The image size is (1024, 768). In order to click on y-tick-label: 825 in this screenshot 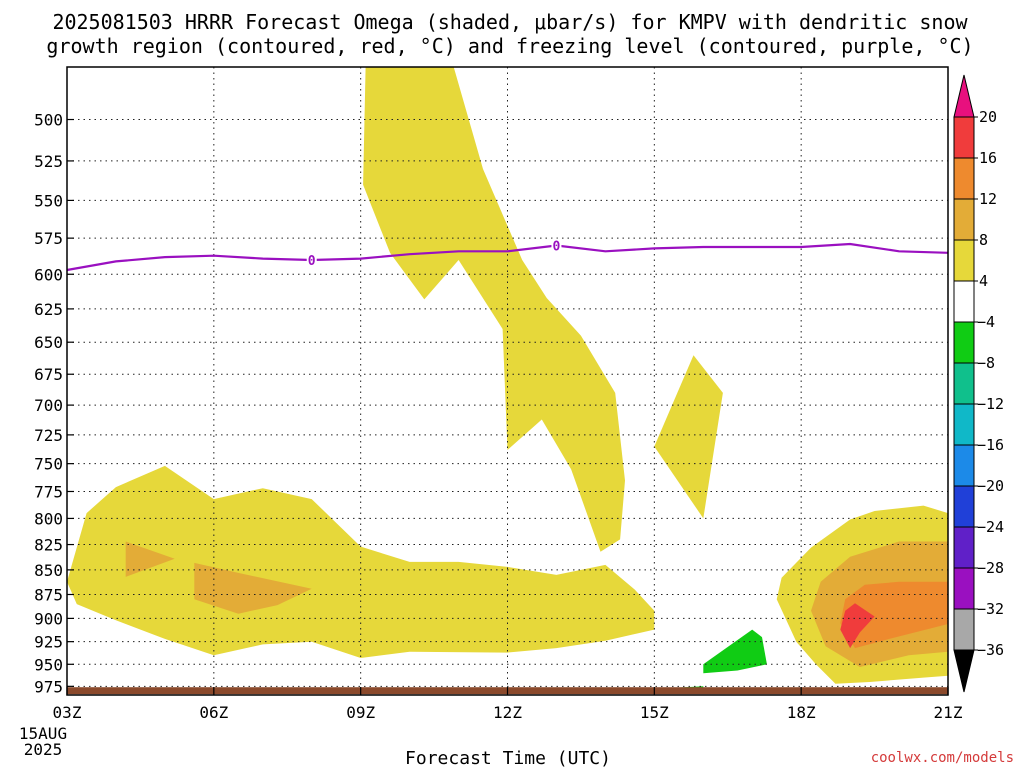, I will do `click(48, 545)`.